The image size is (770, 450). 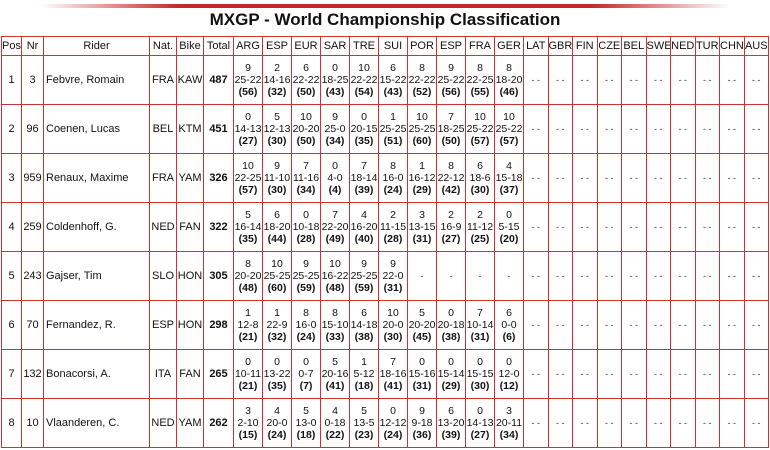 What do you see at coordinates (364, 227) in the screenshot?
I see `result-cell: 4 16-20 (40)` at bounding box center [364, 227].